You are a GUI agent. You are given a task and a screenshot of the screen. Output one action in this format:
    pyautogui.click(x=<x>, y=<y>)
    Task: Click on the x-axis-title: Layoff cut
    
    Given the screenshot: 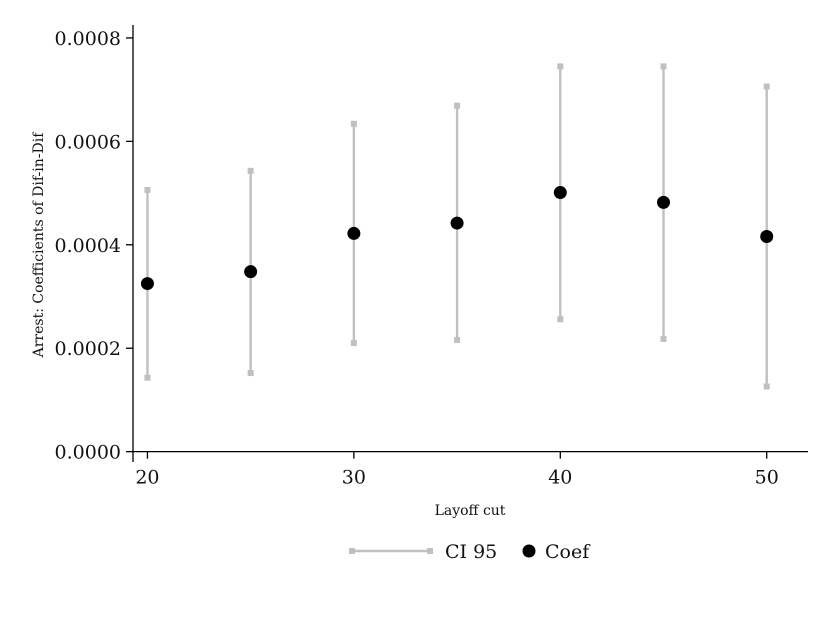 What is the action you would take?
    pyautogui.click(x=470, y=511)
    